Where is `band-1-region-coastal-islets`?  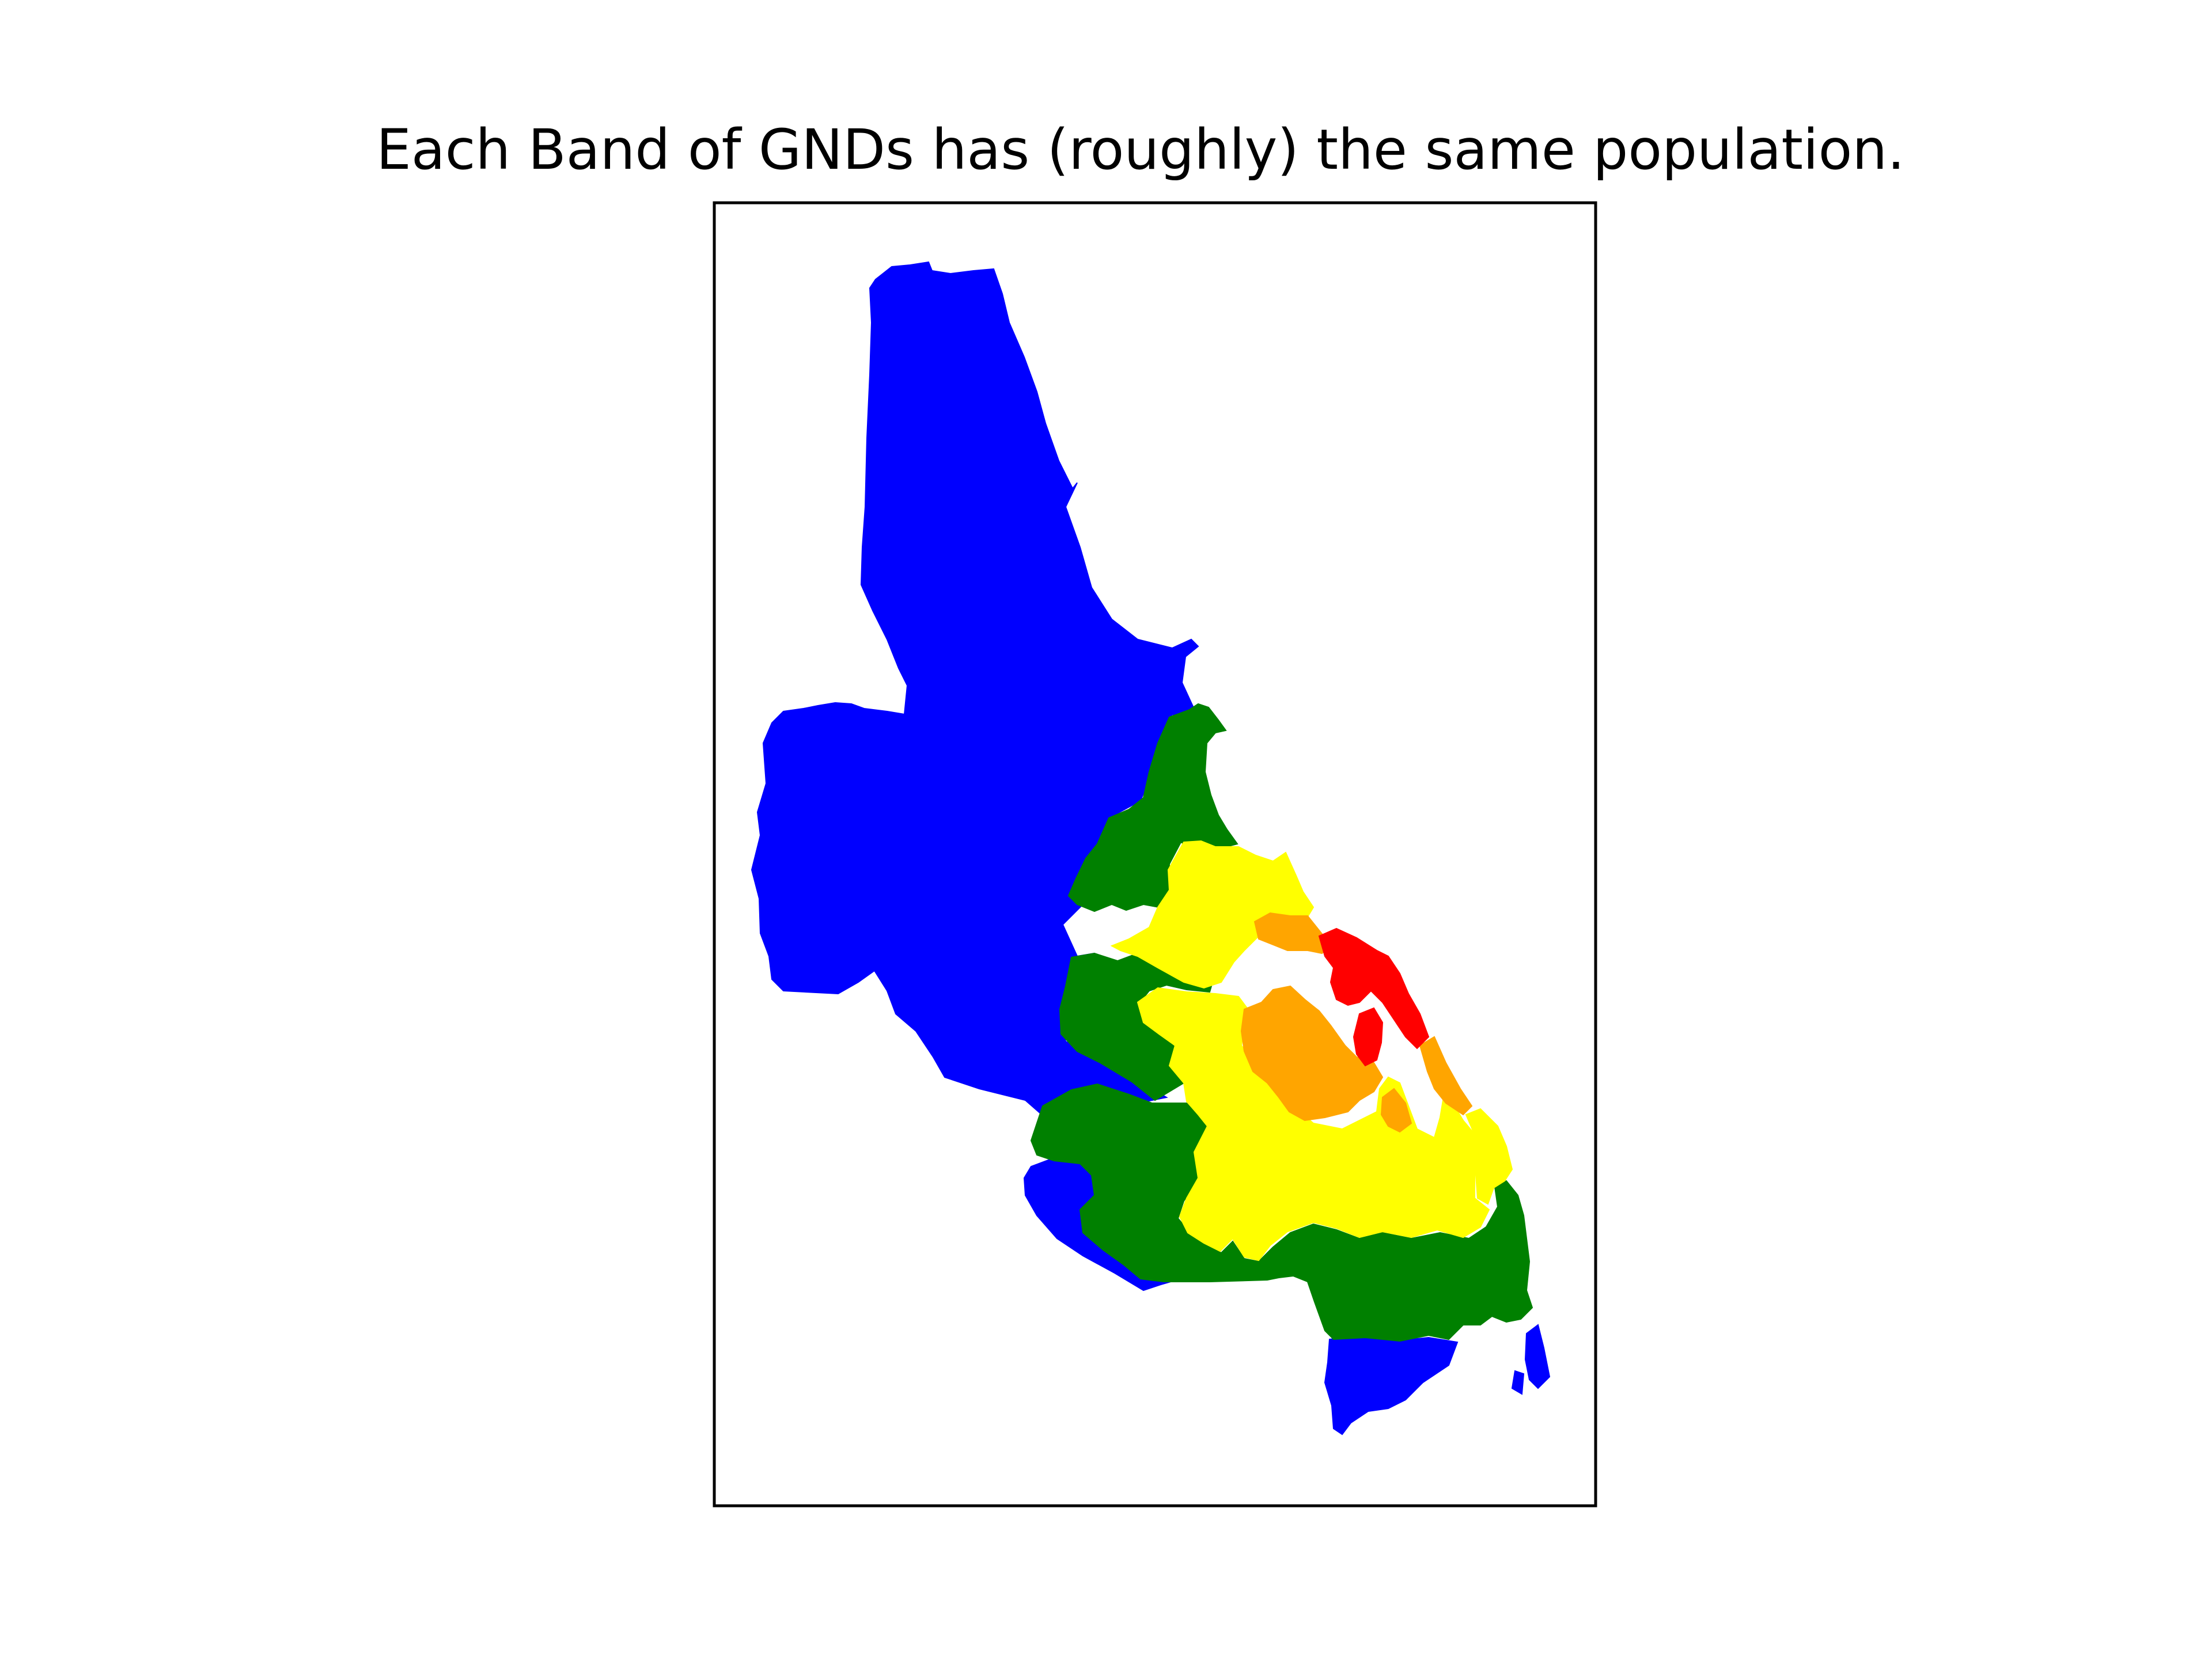
band-1-region-coastal-islets is located at coordinates (1531, 1359).